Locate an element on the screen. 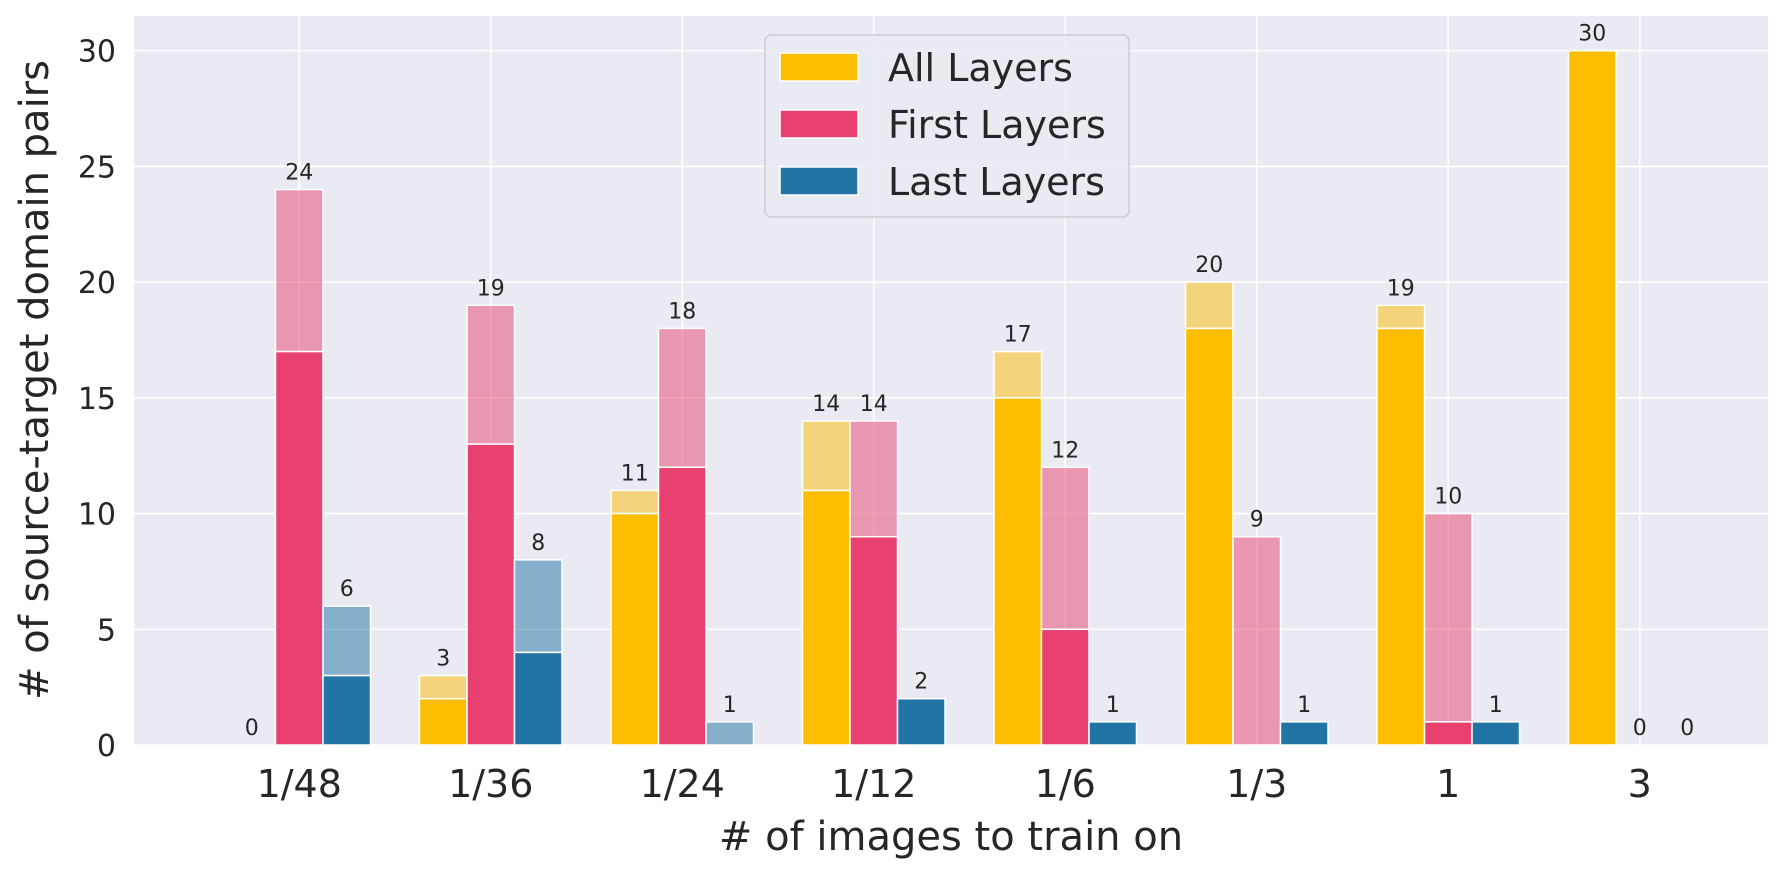  bar-value-label: 2 is located at coordinates (921, 682).